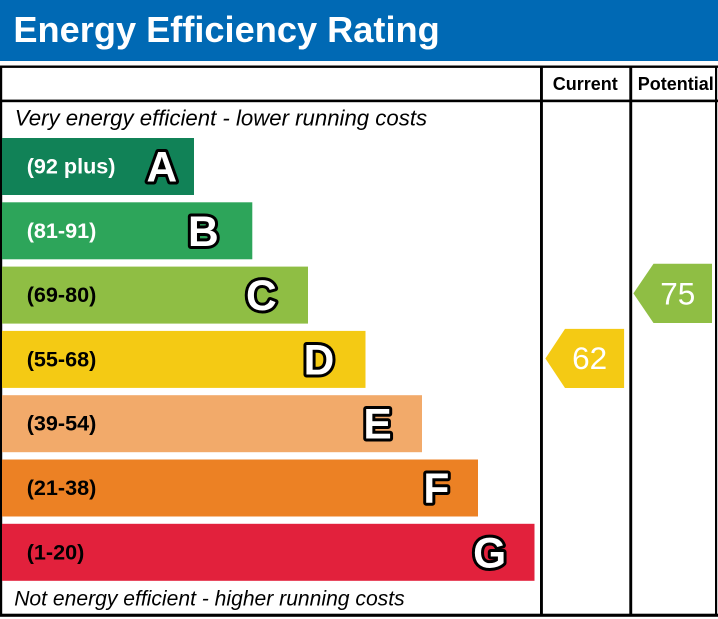  Describe the element at coordinates (71, 166) in the screenshot. I see `svg-text: (92 plus)` at that location.